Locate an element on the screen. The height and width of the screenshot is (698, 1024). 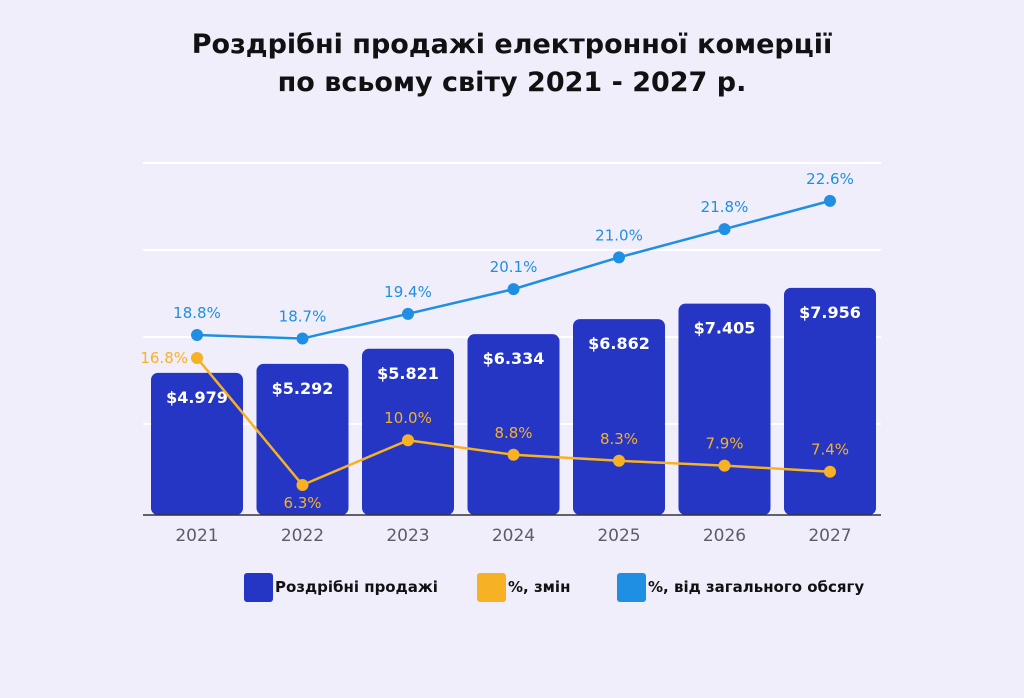
legend-label-change: %, змін is located at coordinates (539, 587).